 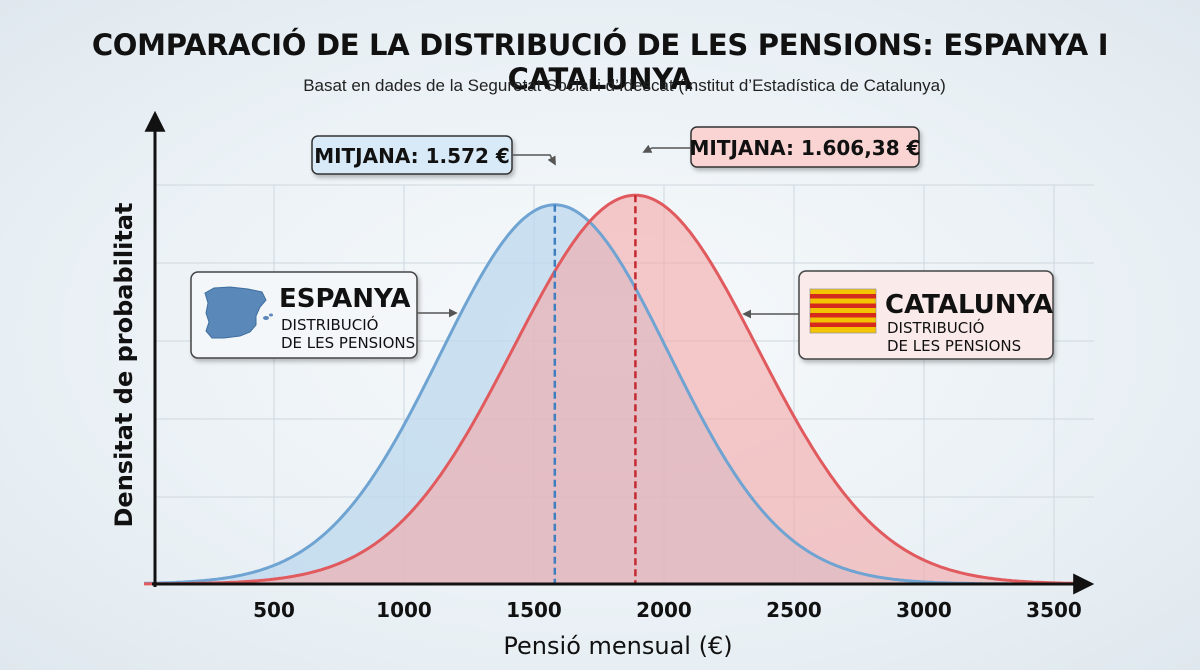 What do you see at coordinates (329, 324) in the screenshot?
I see `spain-legend-line1: DISTRIBUCIÓ` at bounding box center [329, 324].